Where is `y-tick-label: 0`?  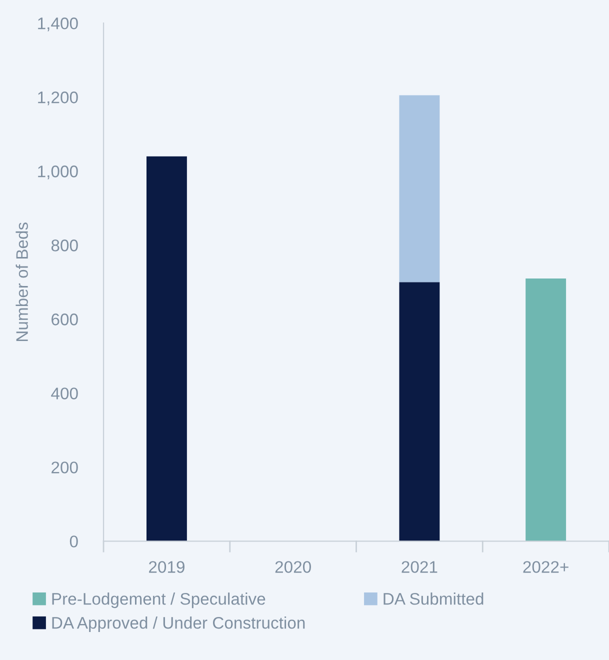 y-tick-label: 0 is located at coordinates (74, 542).